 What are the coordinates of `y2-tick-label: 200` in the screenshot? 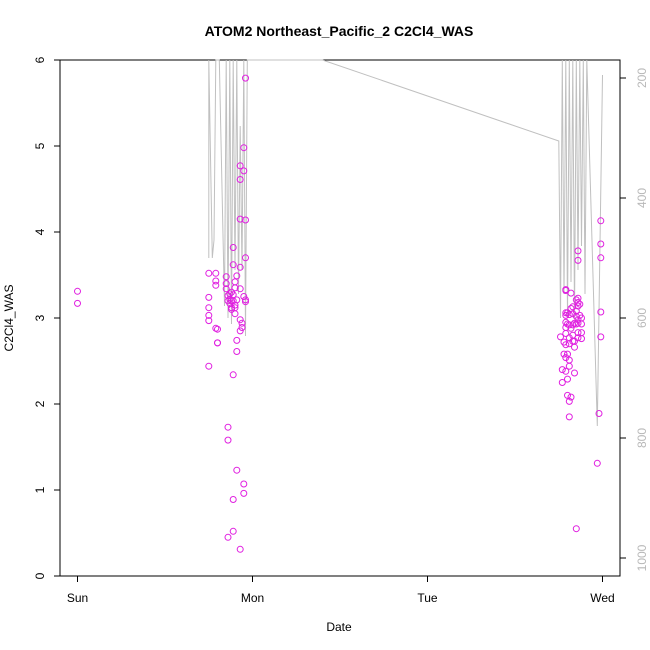 It's located at (642, 78).